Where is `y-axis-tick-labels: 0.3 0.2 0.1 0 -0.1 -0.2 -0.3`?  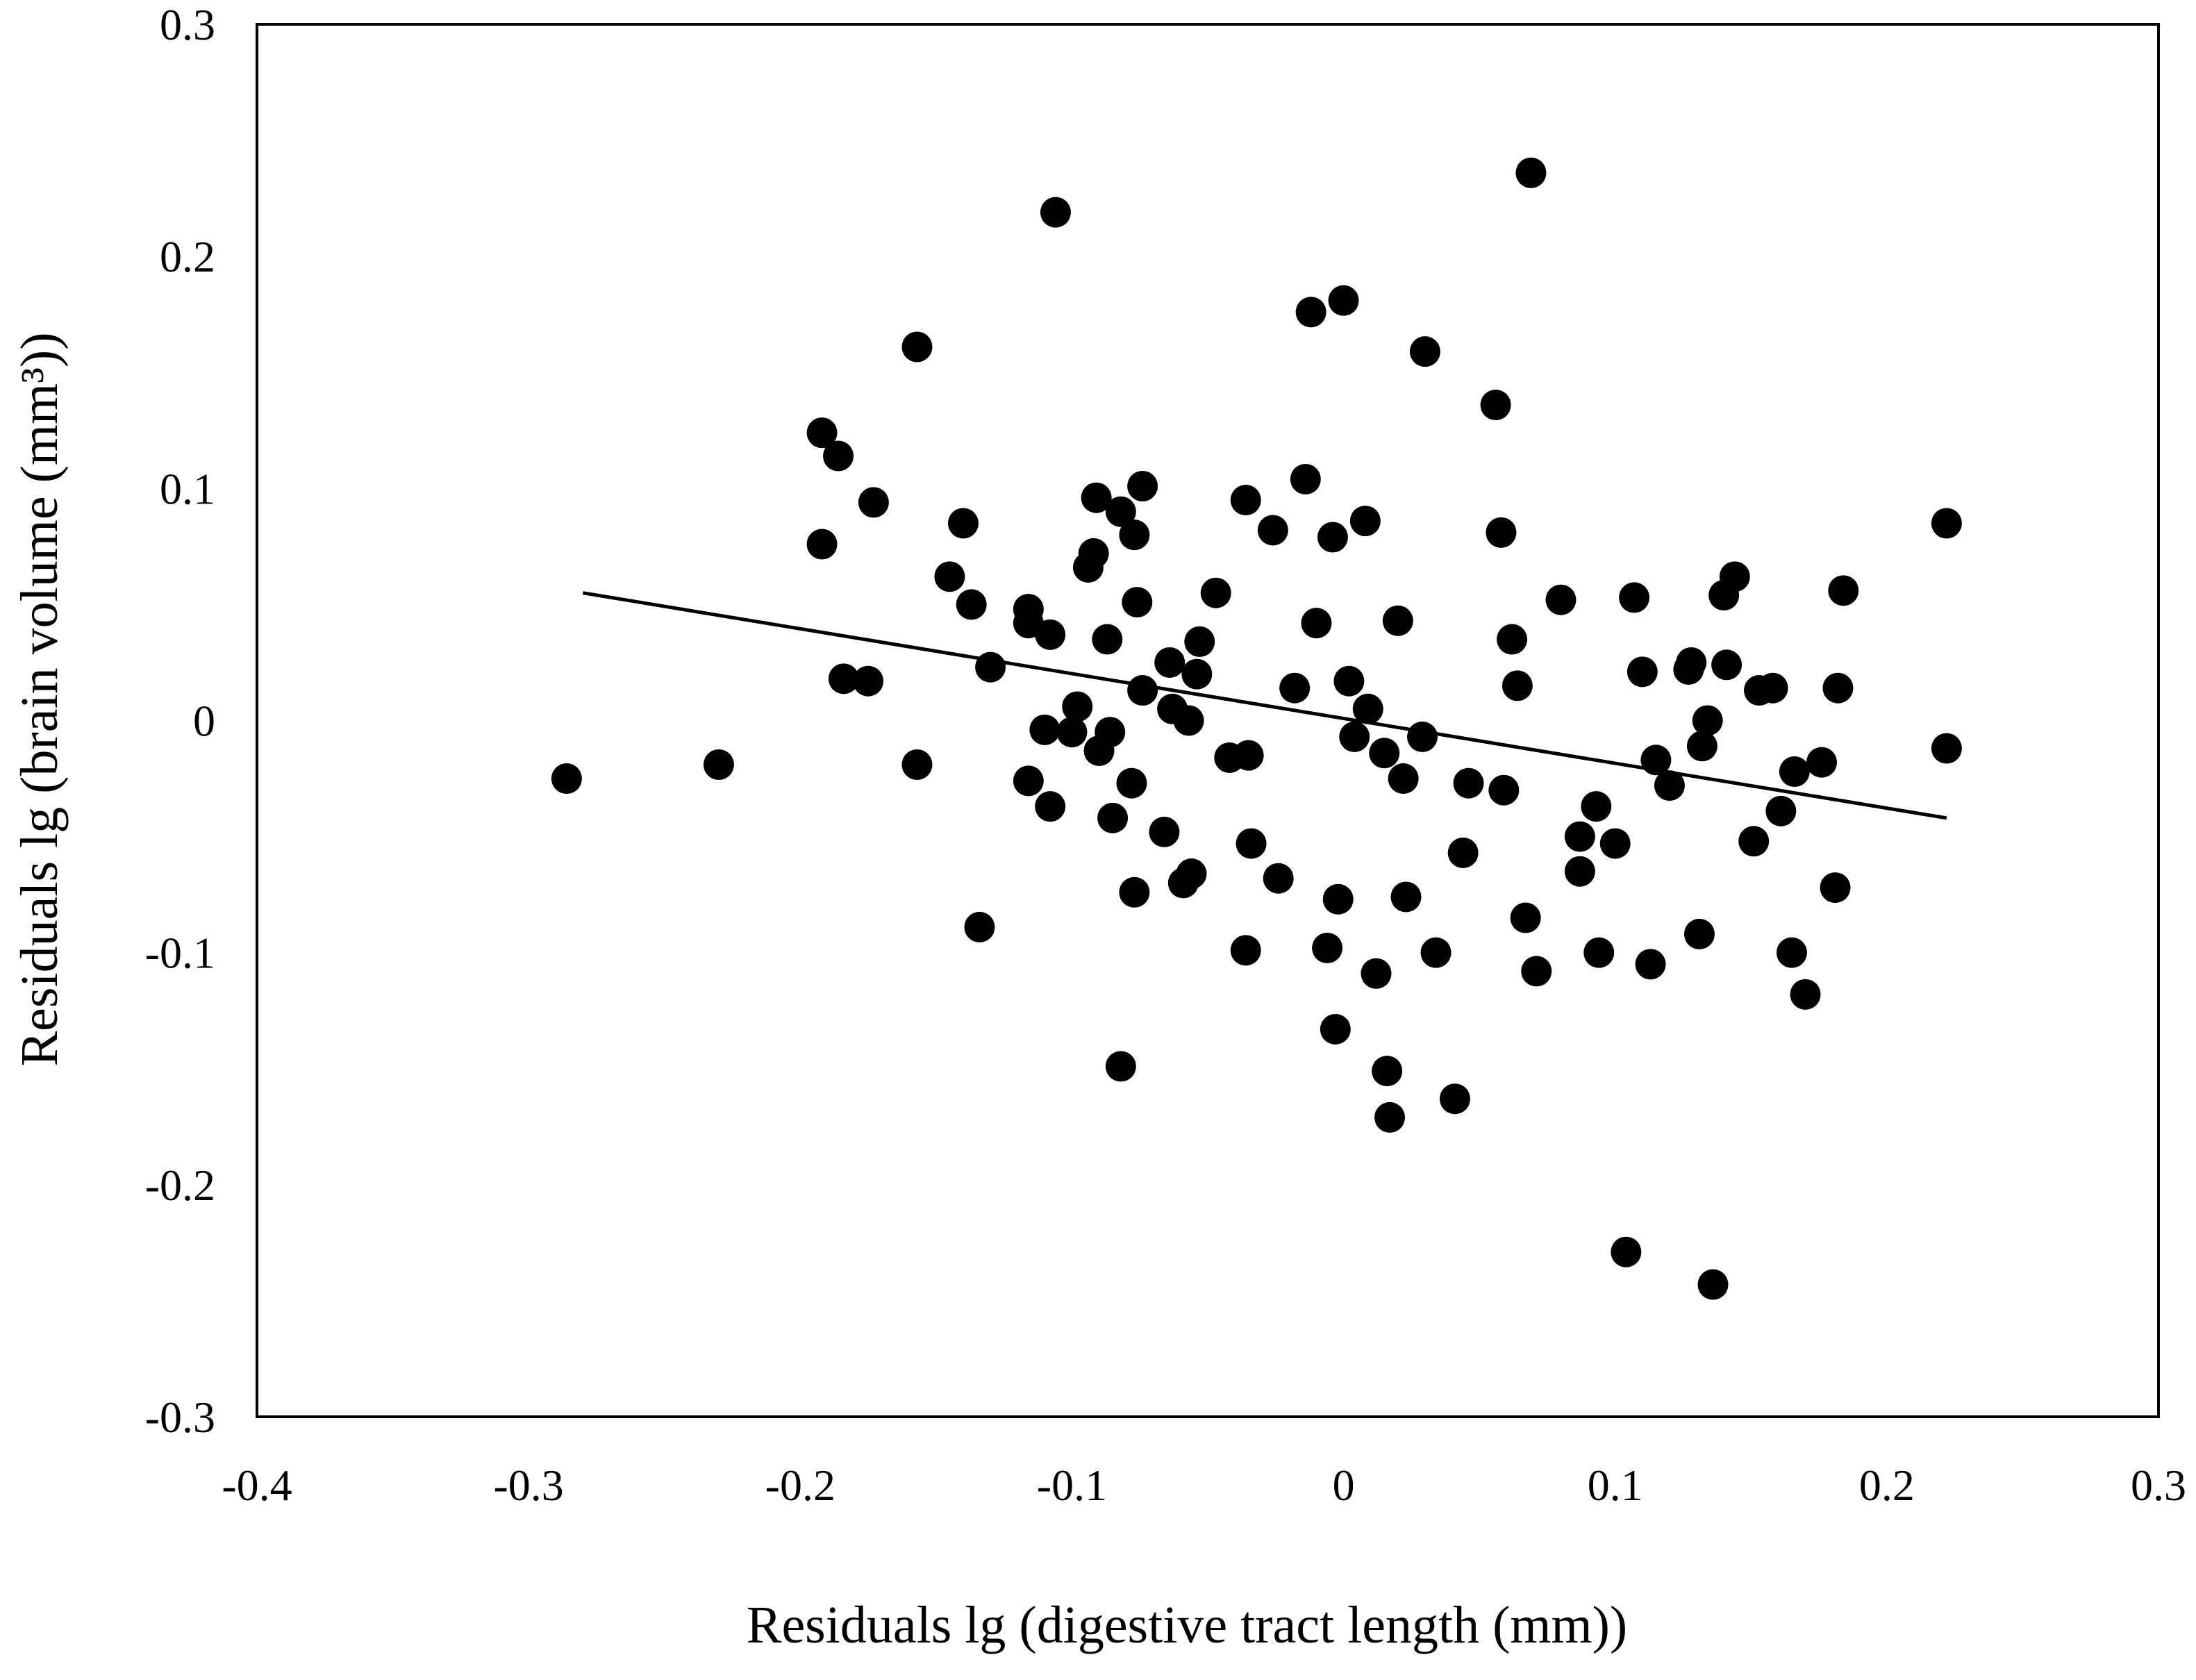
y-axis-tick-labels: 0.3 0.2 0.1 0 -0.1 -0.2 -0.3 is located at coordinates (180, 721).